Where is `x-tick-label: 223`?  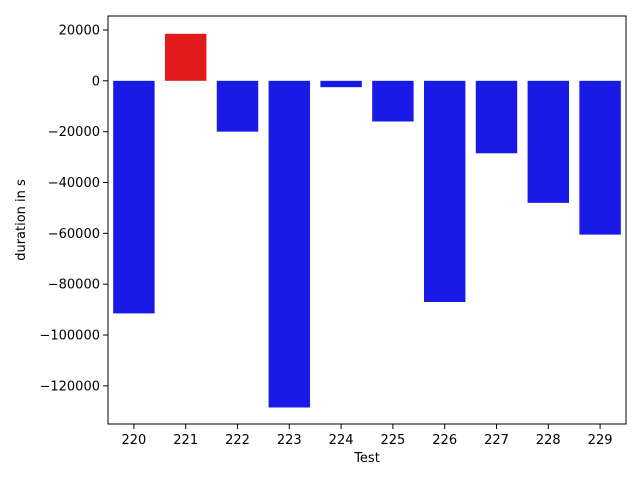
x-tick-label: 223 is located at coordinates (289, 440).